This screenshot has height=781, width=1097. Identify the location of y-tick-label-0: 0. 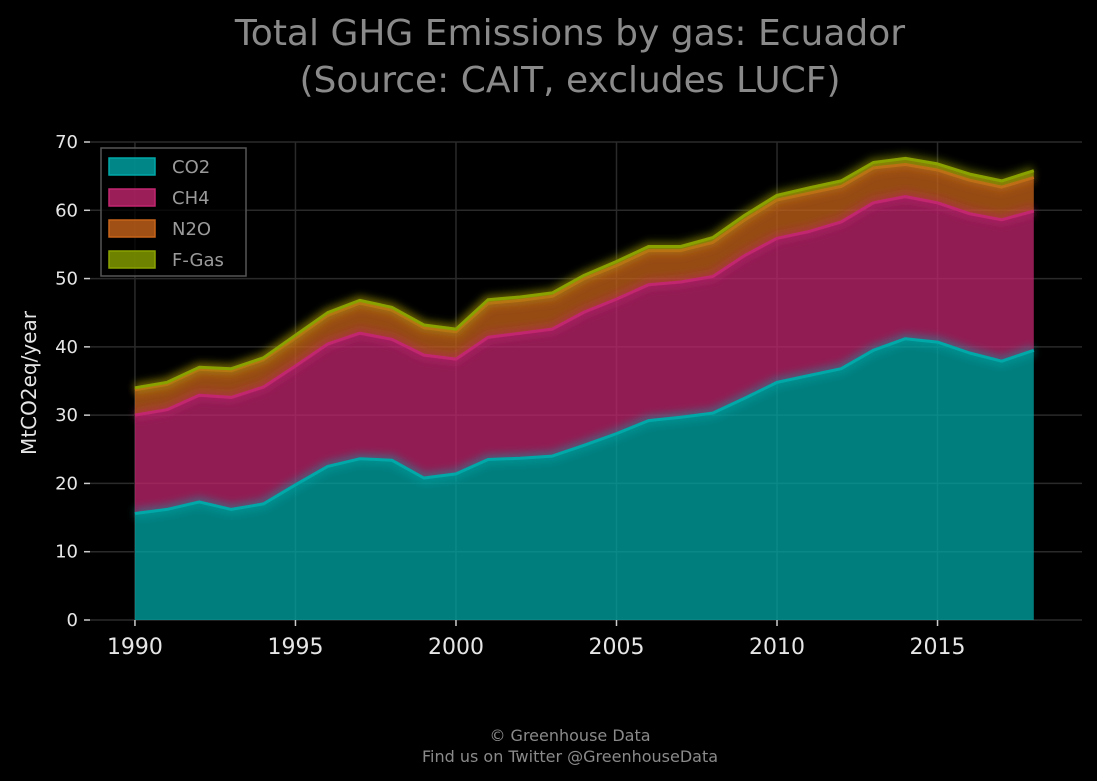
(72, 620).